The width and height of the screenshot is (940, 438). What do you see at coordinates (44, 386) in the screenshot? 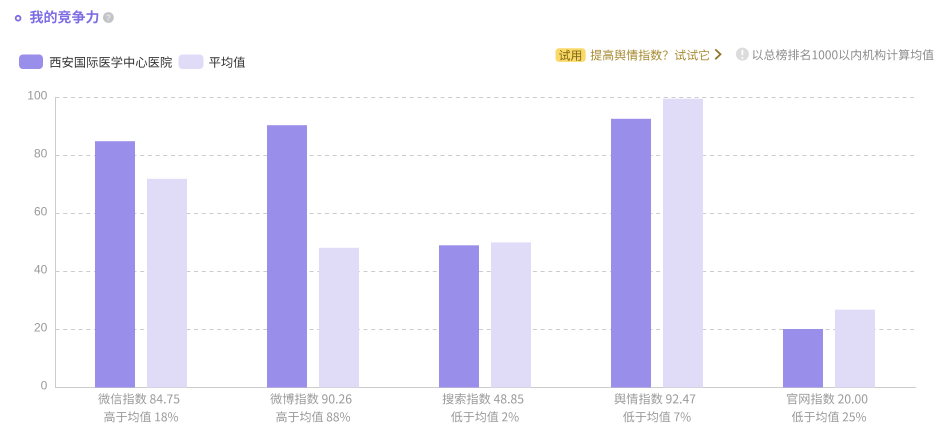
I see `svg-text: 0` at bounding box center [44, 386].